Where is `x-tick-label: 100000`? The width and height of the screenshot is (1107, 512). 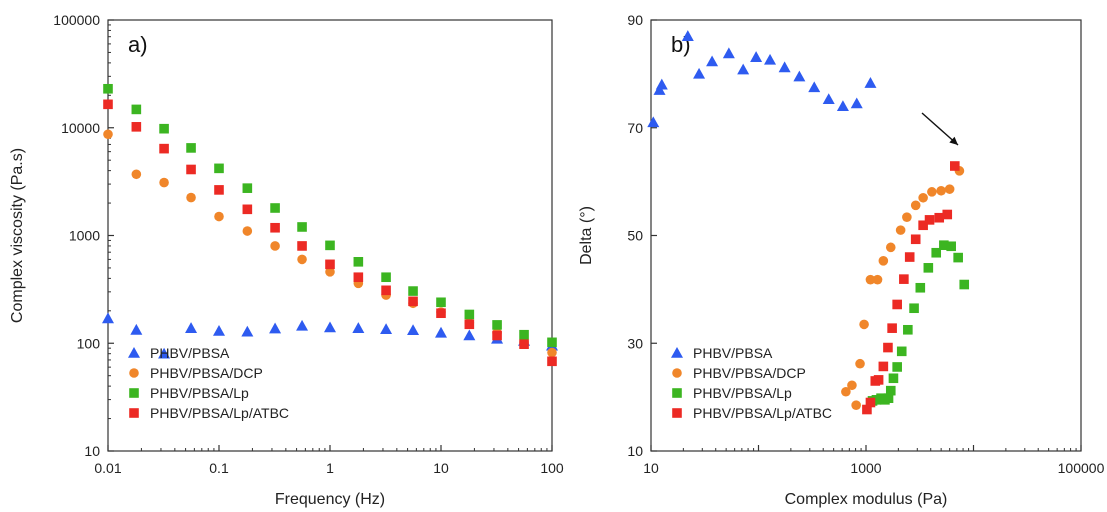
x-tick-label: 100000 is located at coordinates (1081, 468).